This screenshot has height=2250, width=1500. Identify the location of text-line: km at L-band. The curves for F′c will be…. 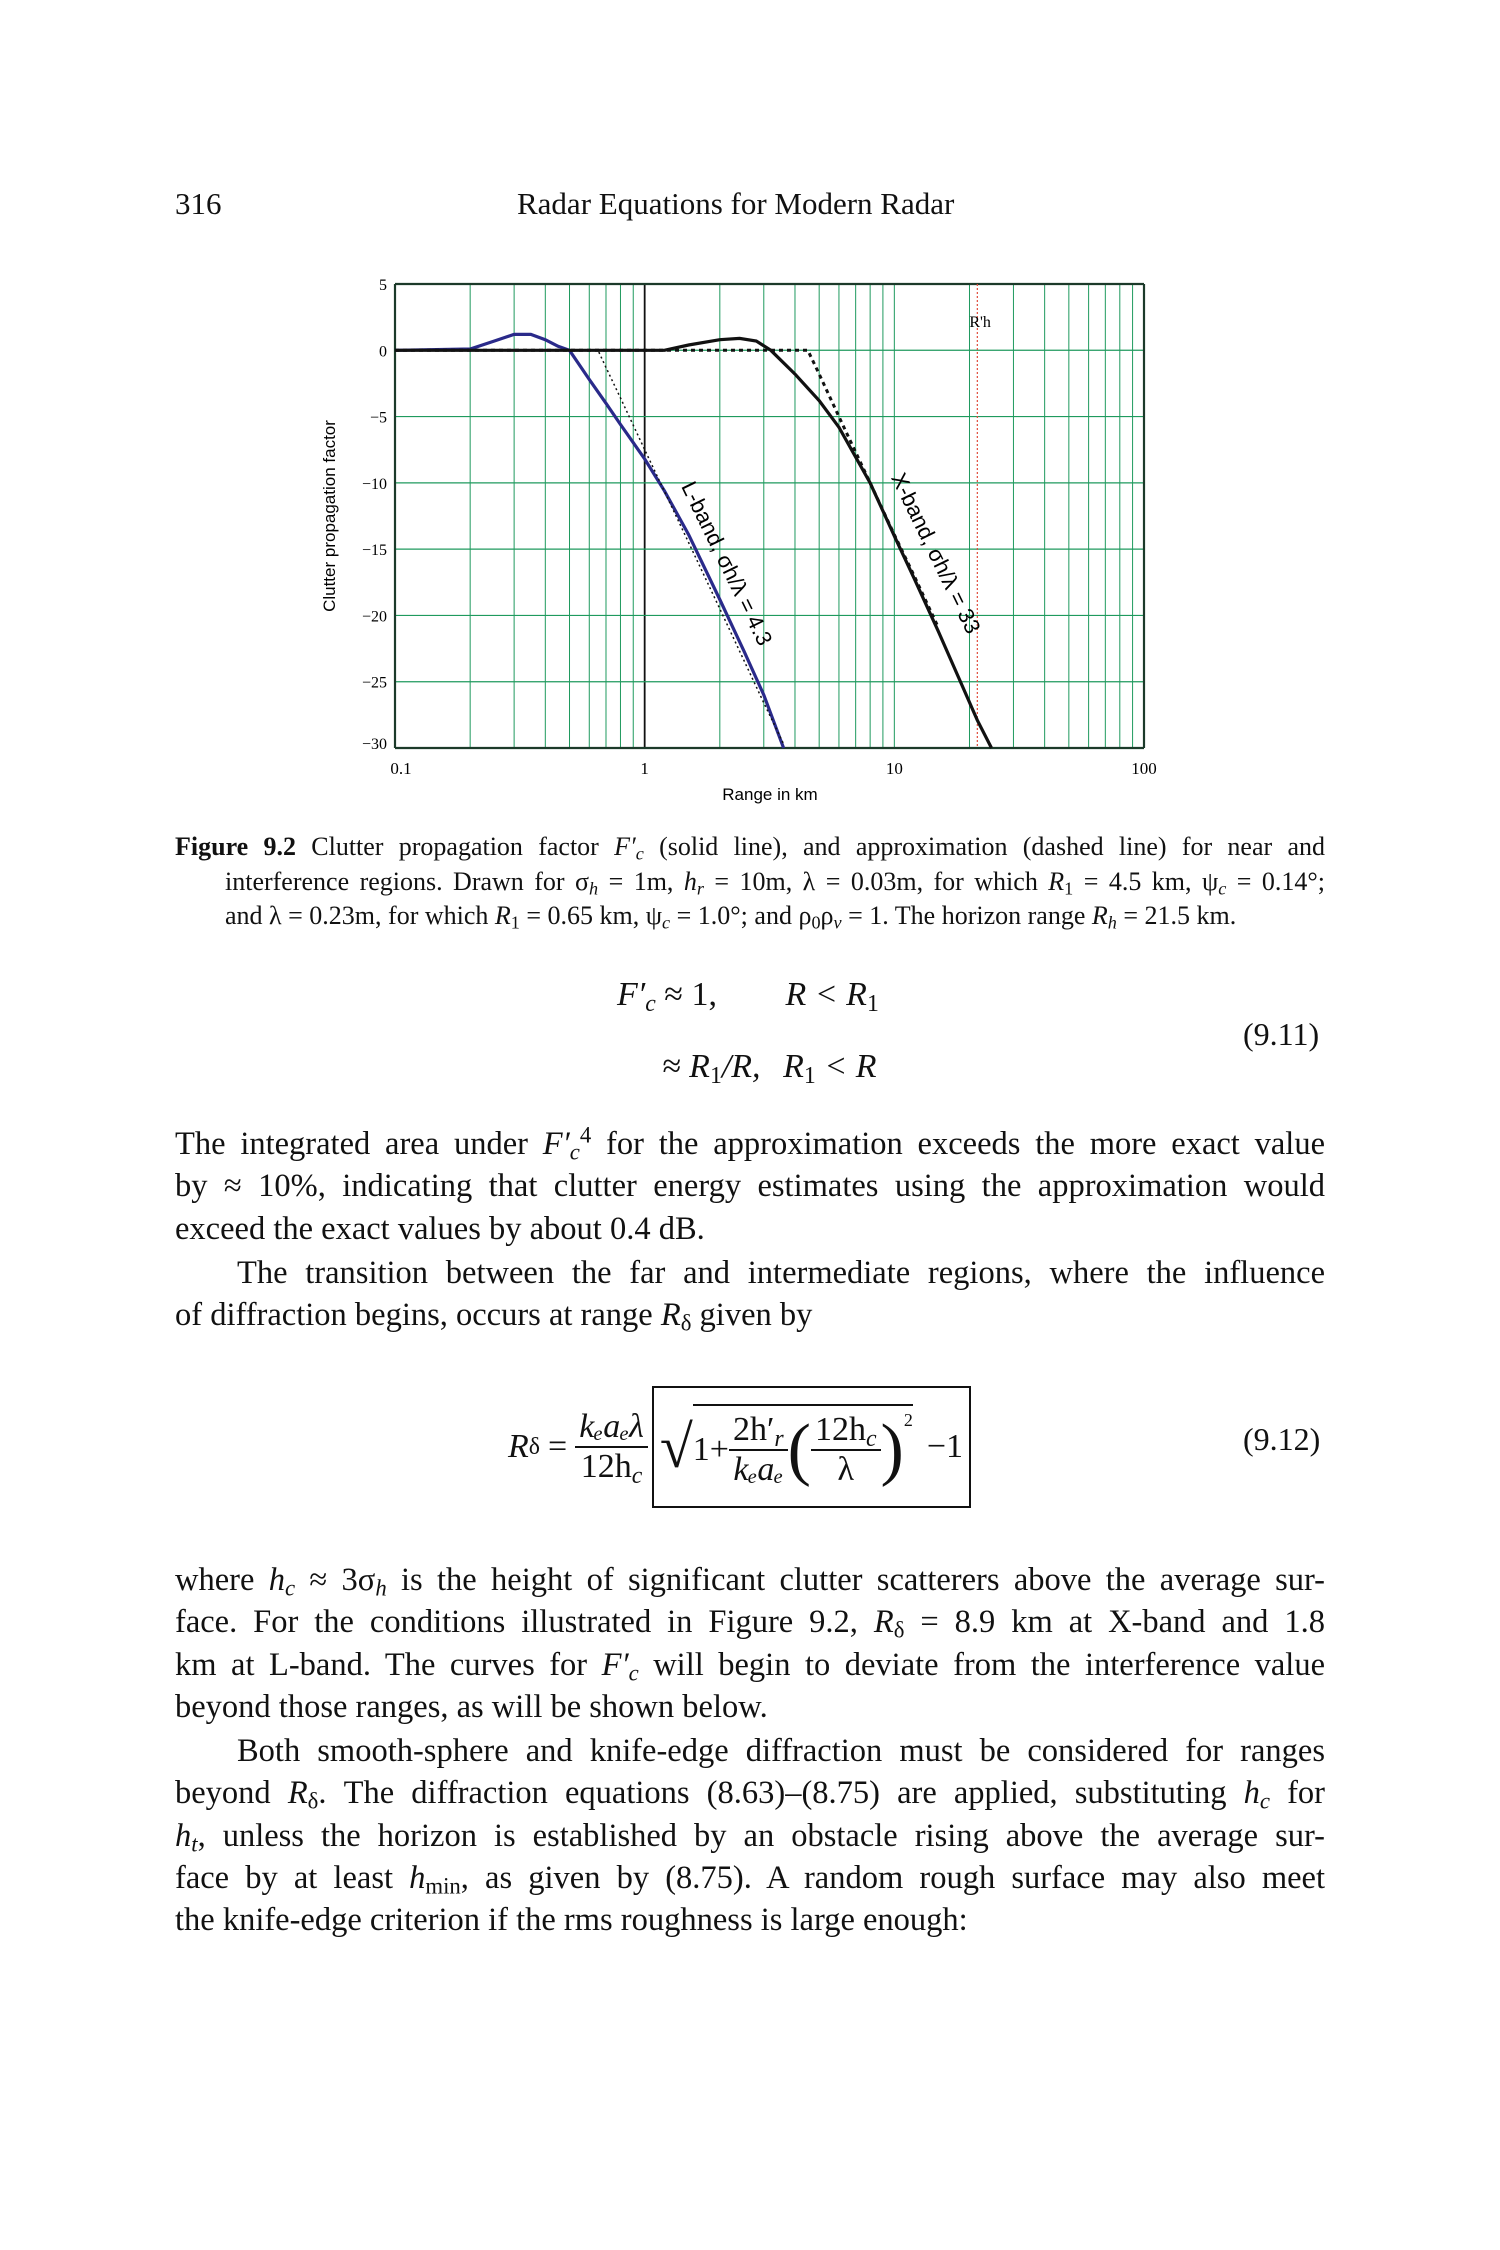
(750, 1665).